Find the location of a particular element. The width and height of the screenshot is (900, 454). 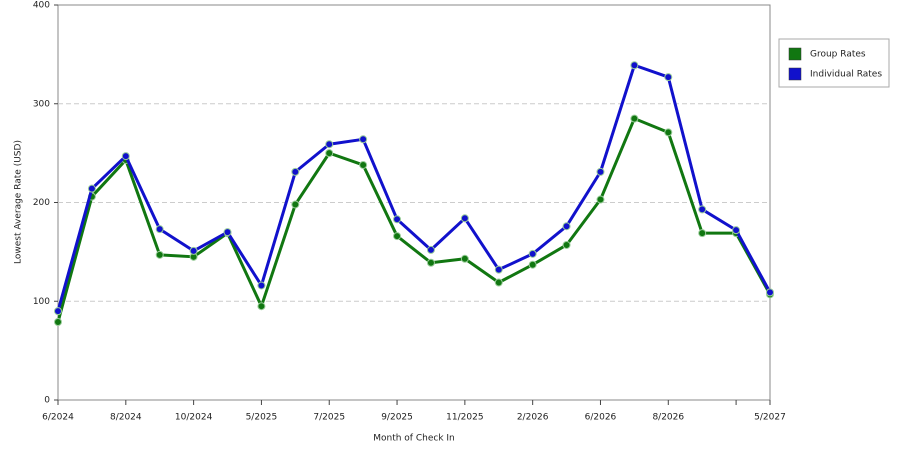

y-tick-label: 200 is located at coordinates (41, 203).